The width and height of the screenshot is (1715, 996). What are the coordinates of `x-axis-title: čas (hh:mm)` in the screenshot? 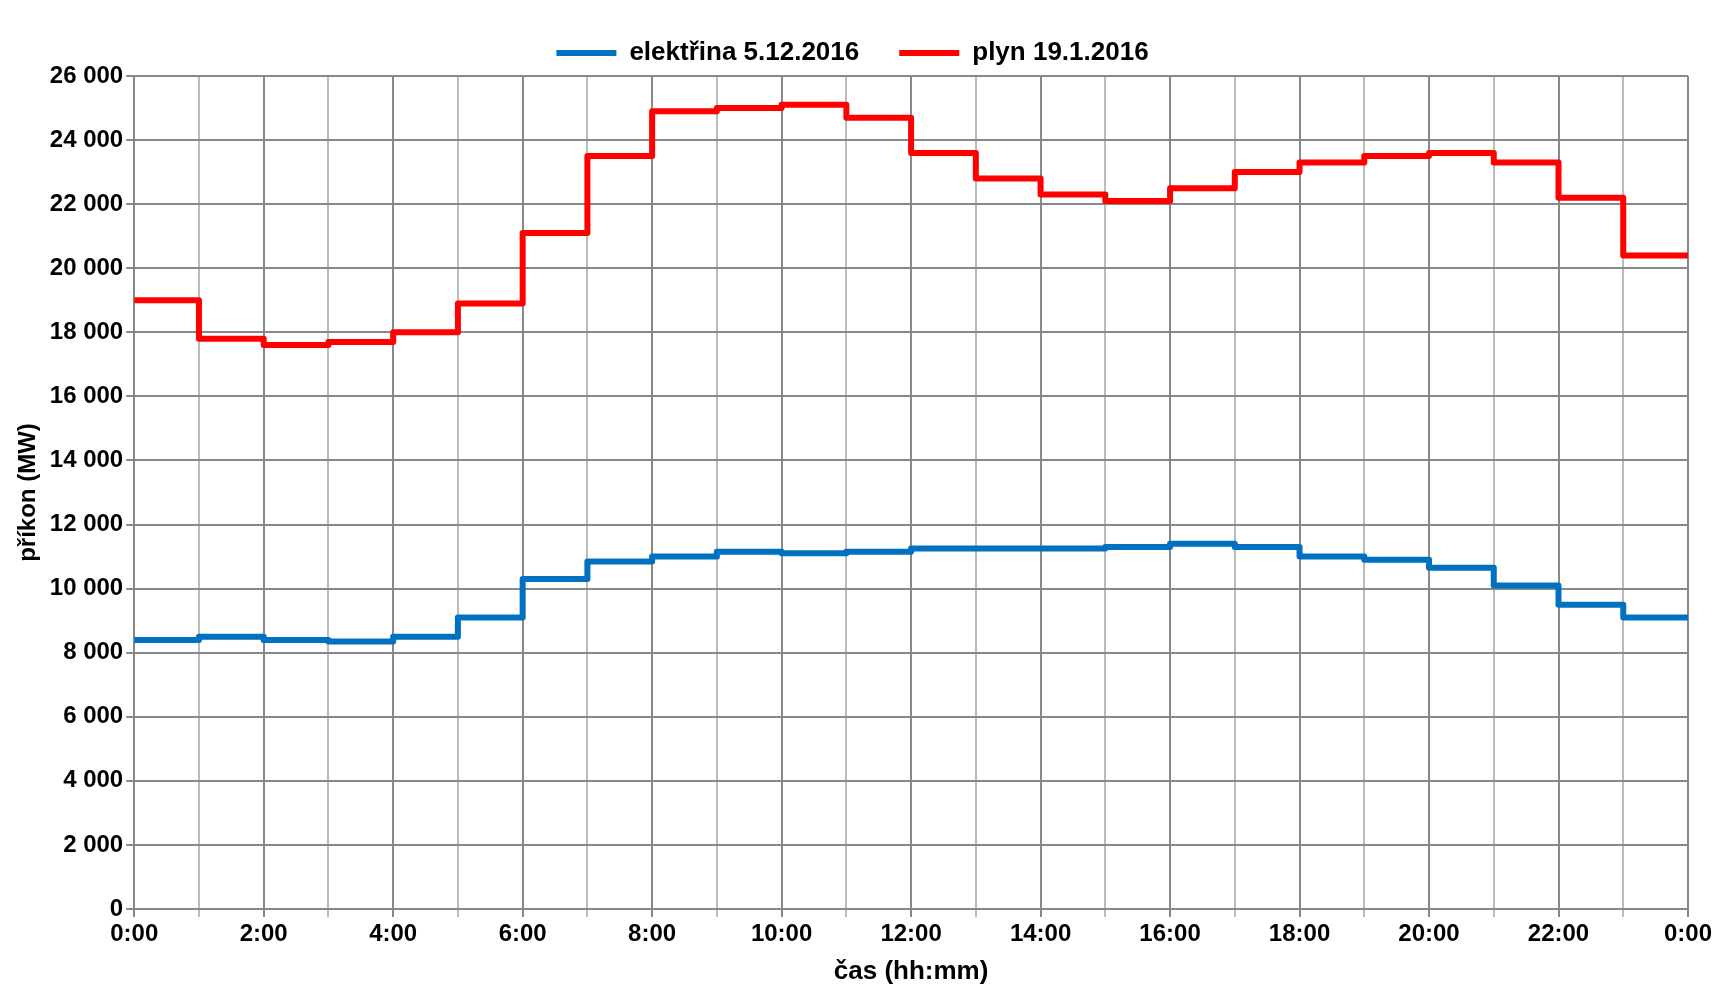 It's located at (911, 969).